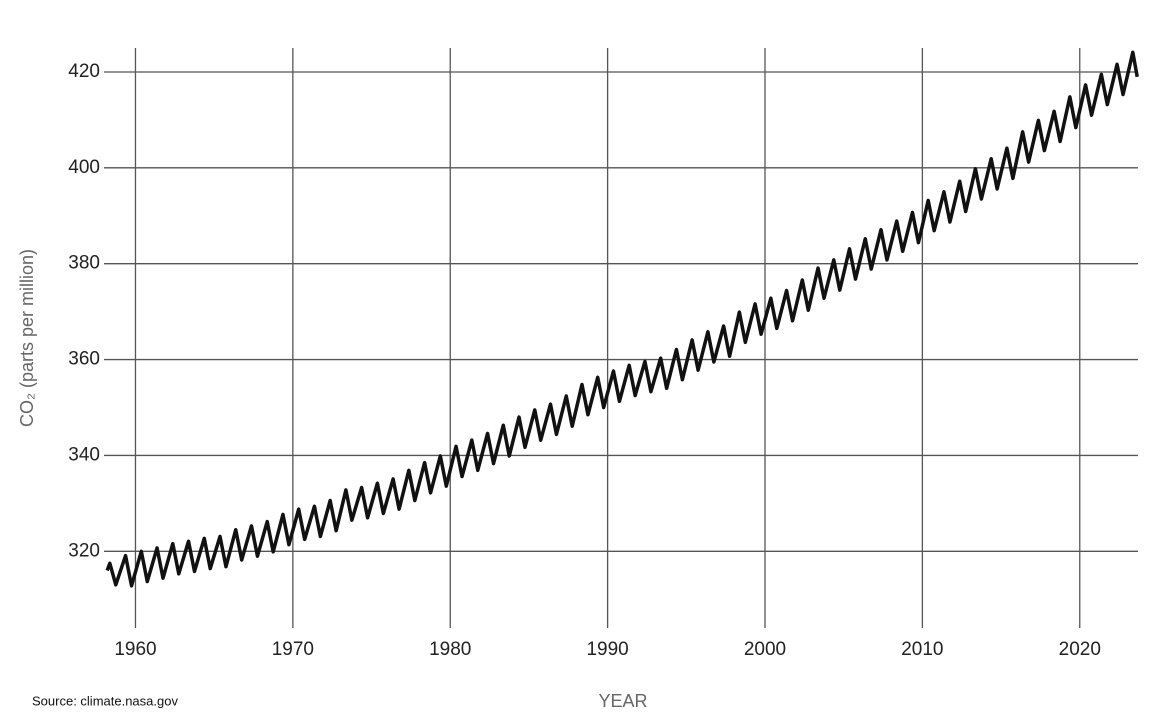  What do you see at coordinates (84, 550) in the screenshot?
I see `y-tick-label: 320` at bounding box center [84, 550].